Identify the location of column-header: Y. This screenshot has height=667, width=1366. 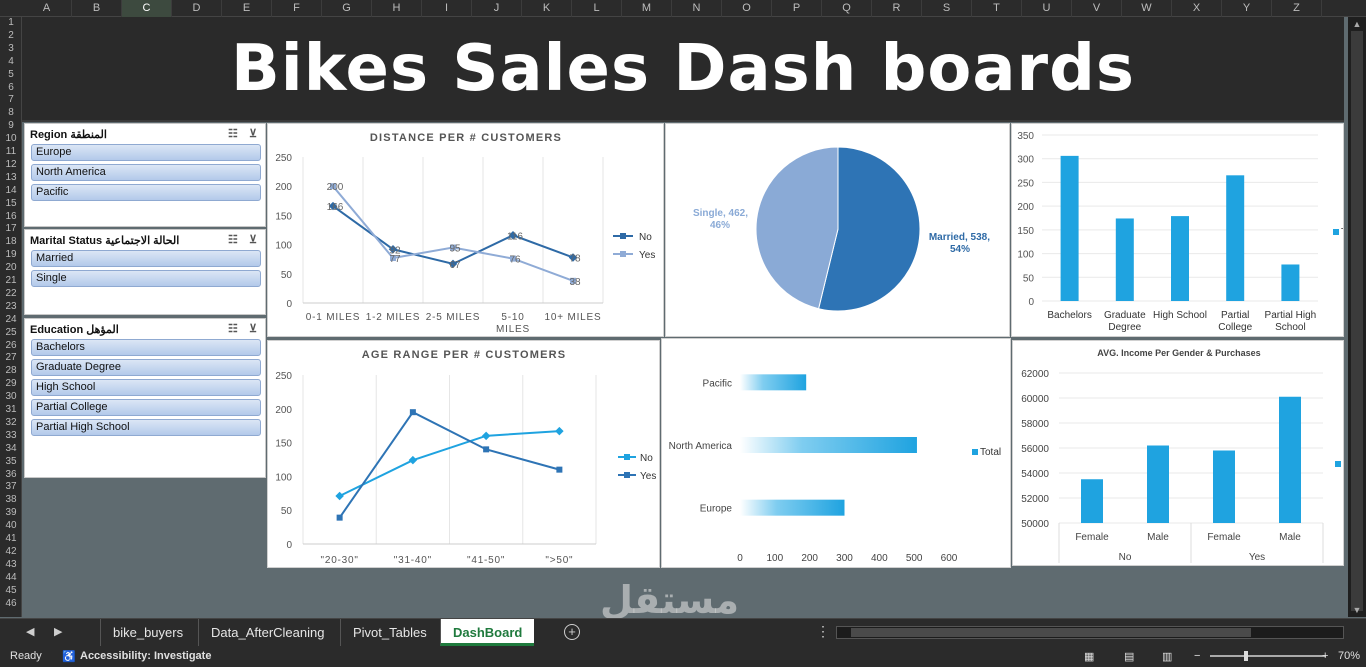
(1247, 8).